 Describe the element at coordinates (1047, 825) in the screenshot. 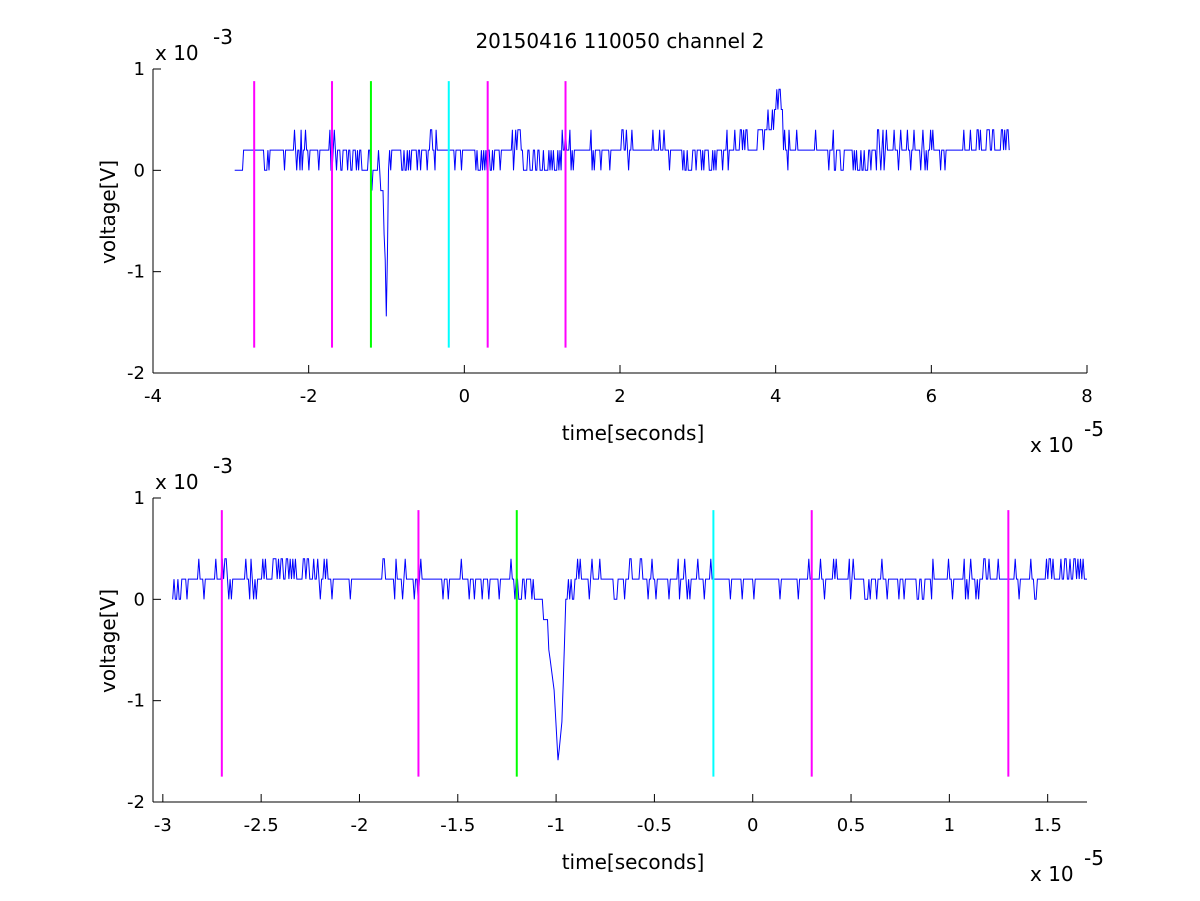

I see `x-tick-label: 1.5` at that location.